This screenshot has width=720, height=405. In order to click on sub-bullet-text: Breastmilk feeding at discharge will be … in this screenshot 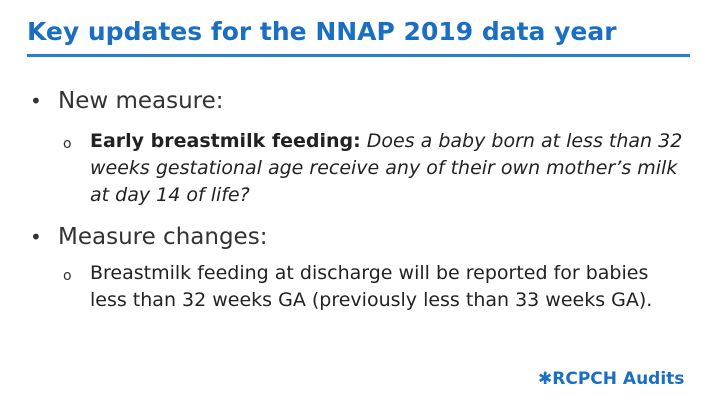, I will do `click(371, 286)`.